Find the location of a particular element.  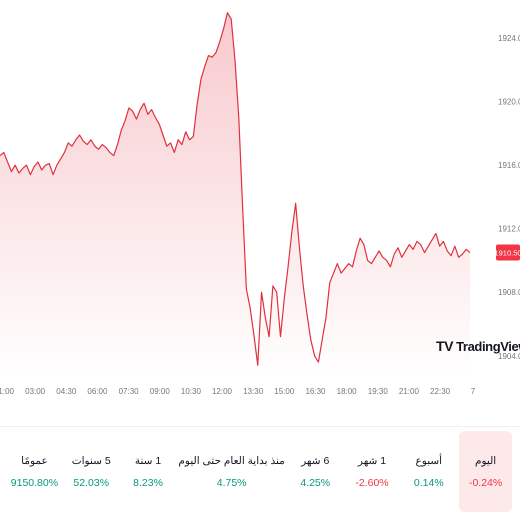

stat-1-year: 1 سنة 8.23% is located at coordinates (148, 471).